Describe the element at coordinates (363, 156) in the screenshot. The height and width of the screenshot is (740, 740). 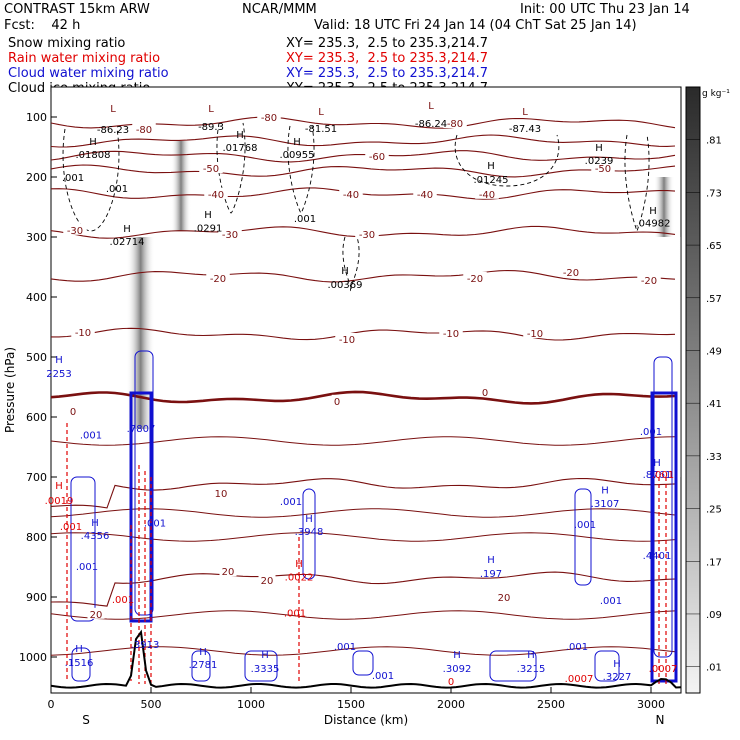
I see `isotherm--60` at that location.